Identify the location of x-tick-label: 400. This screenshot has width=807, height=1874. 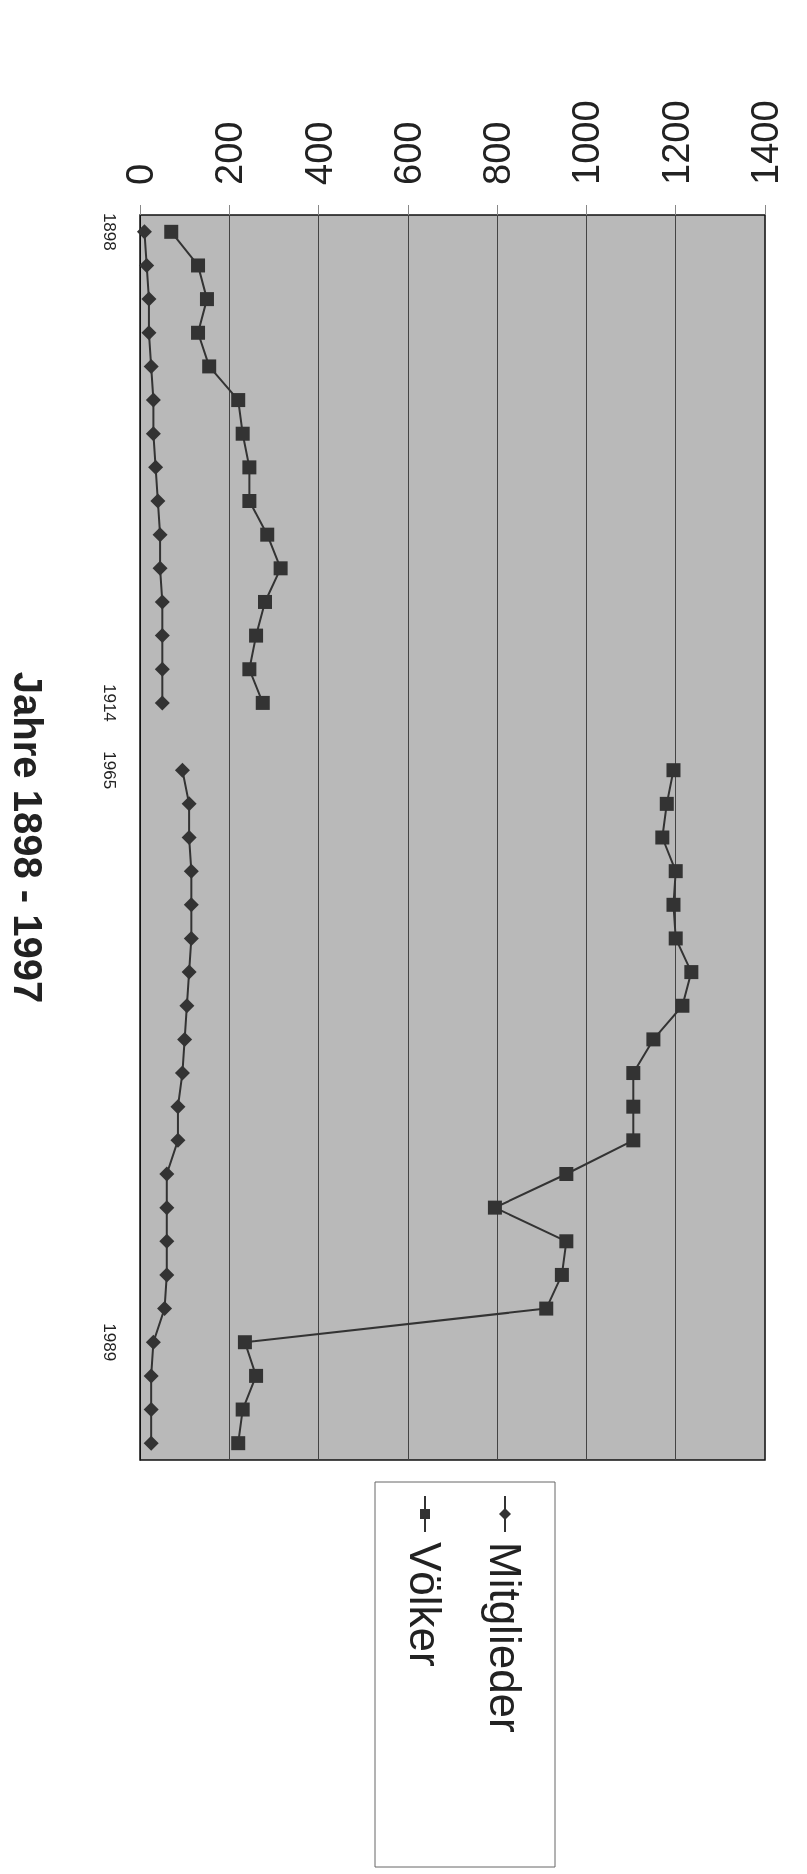
(318, 153).